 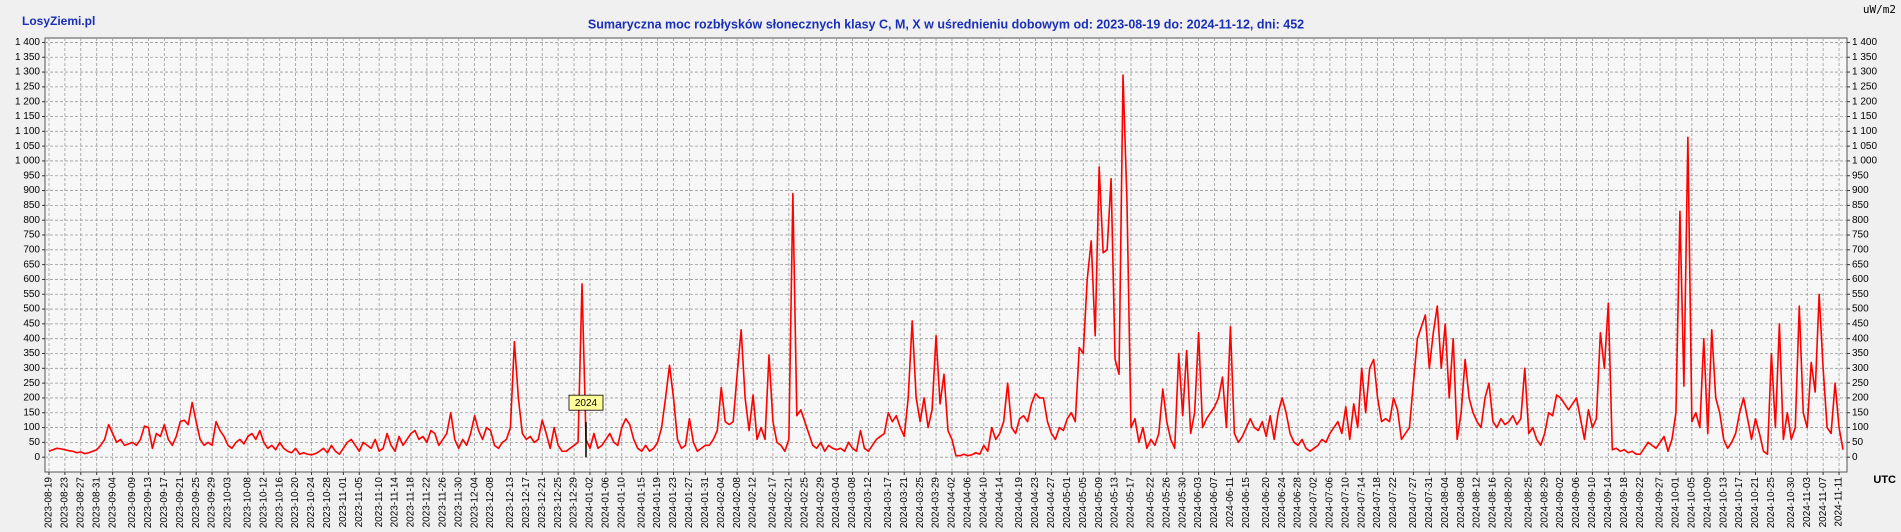 I want to click on y2-tick-label: 250, so click(x=1860, y=383).